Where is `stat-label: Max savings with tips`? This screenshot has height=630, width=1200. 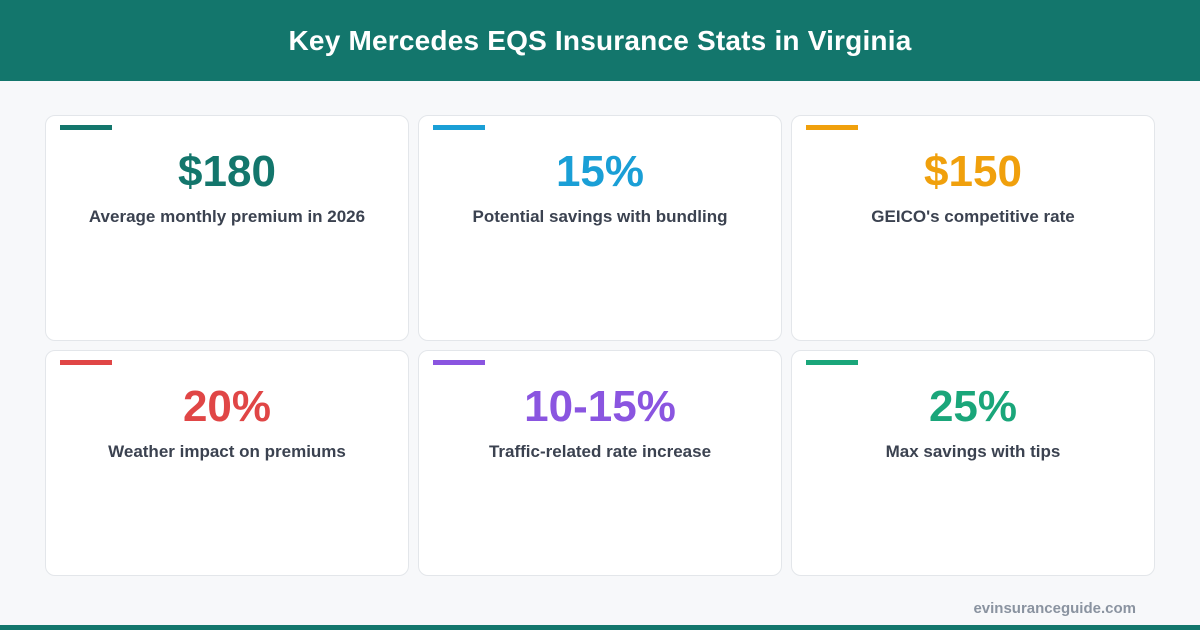 stat-label: Max savings with tips is located at coordinates (973, 451).